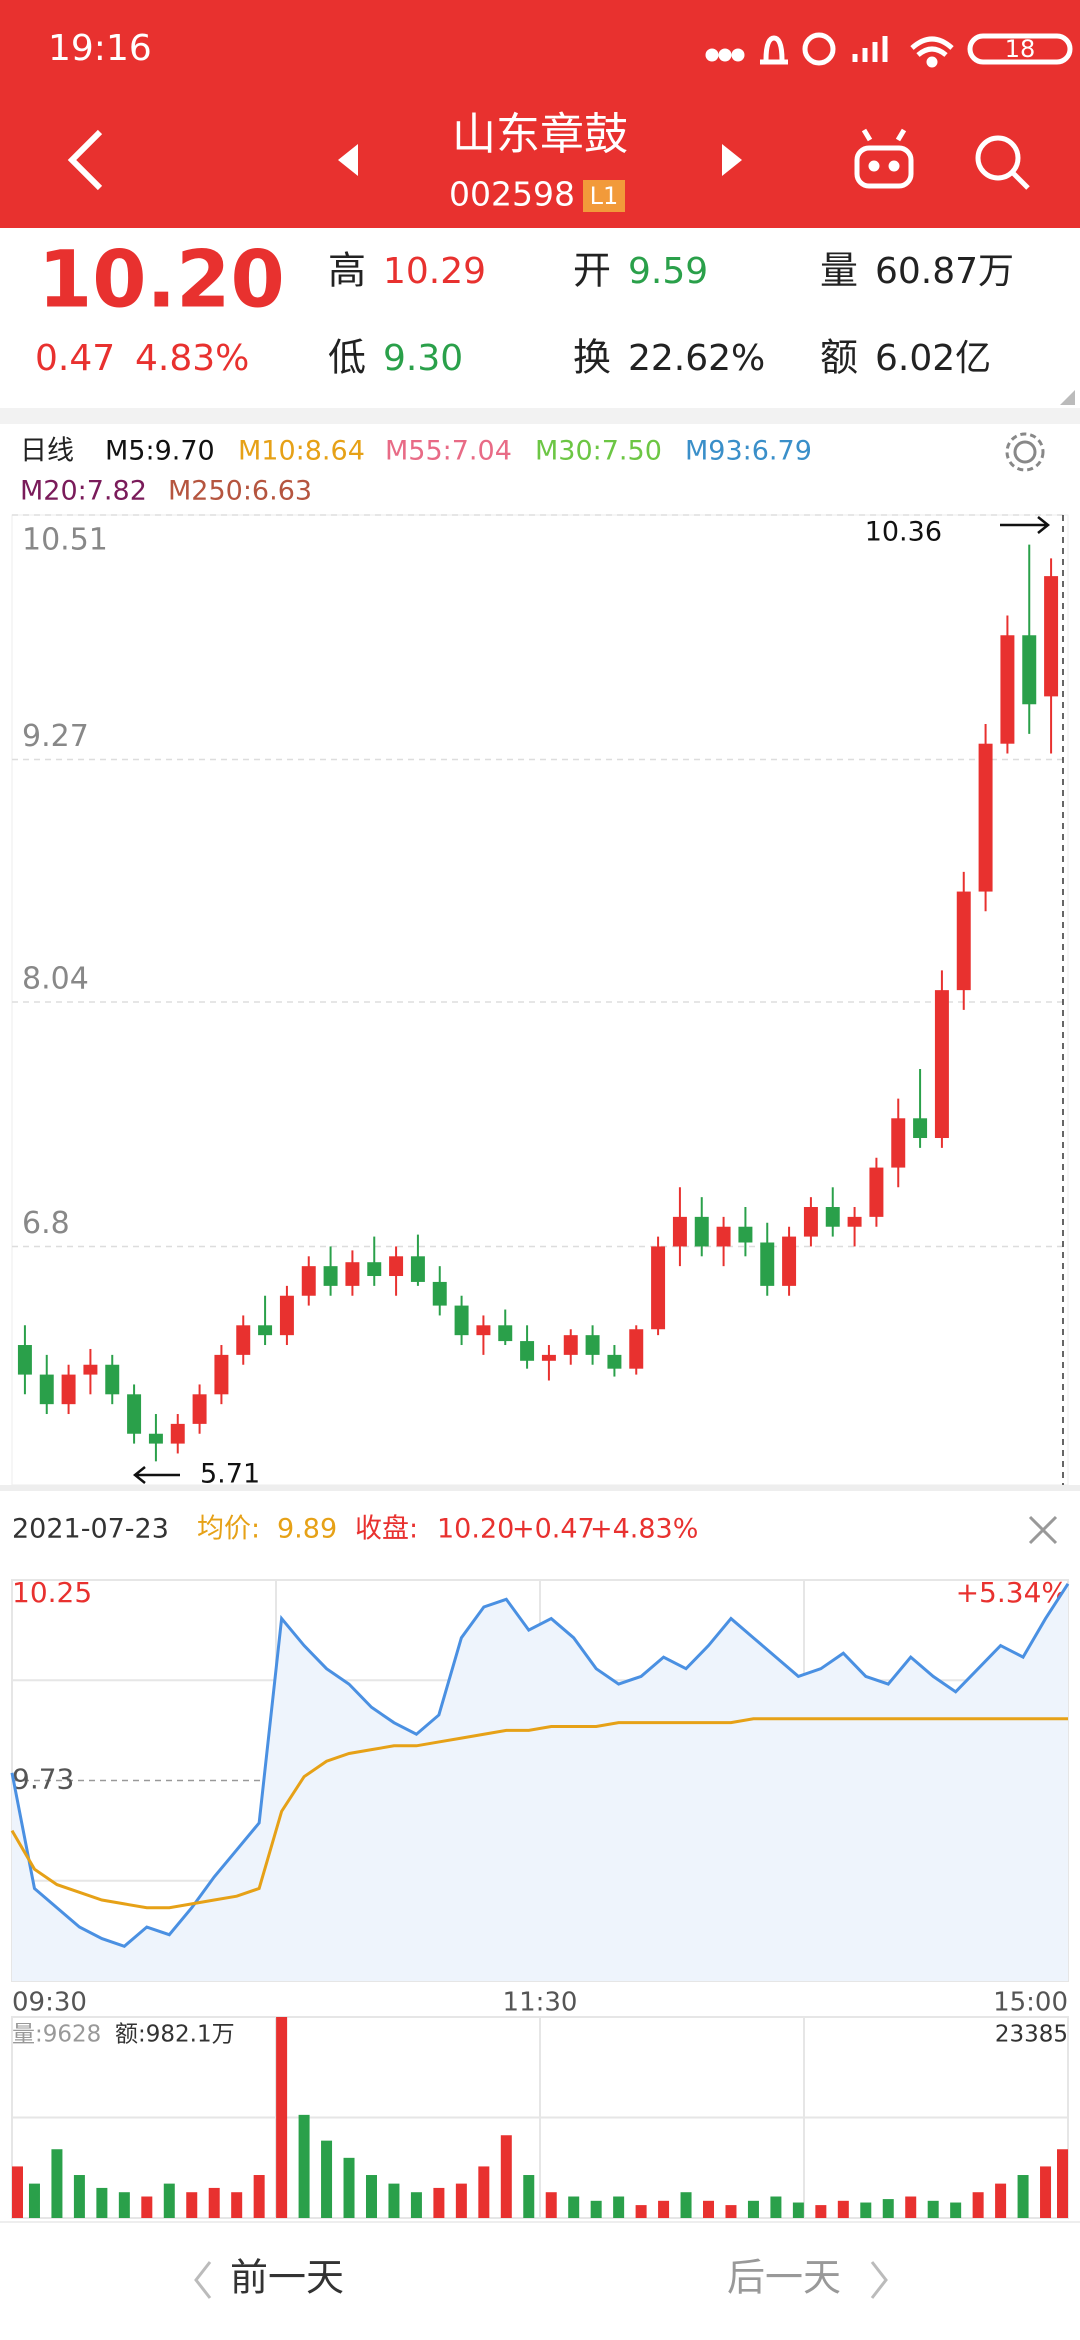 Image resolution: width=1080 pixels, height=2340 pixels. I want to click on ma-legend: M10:8.64, so click(301, 451).